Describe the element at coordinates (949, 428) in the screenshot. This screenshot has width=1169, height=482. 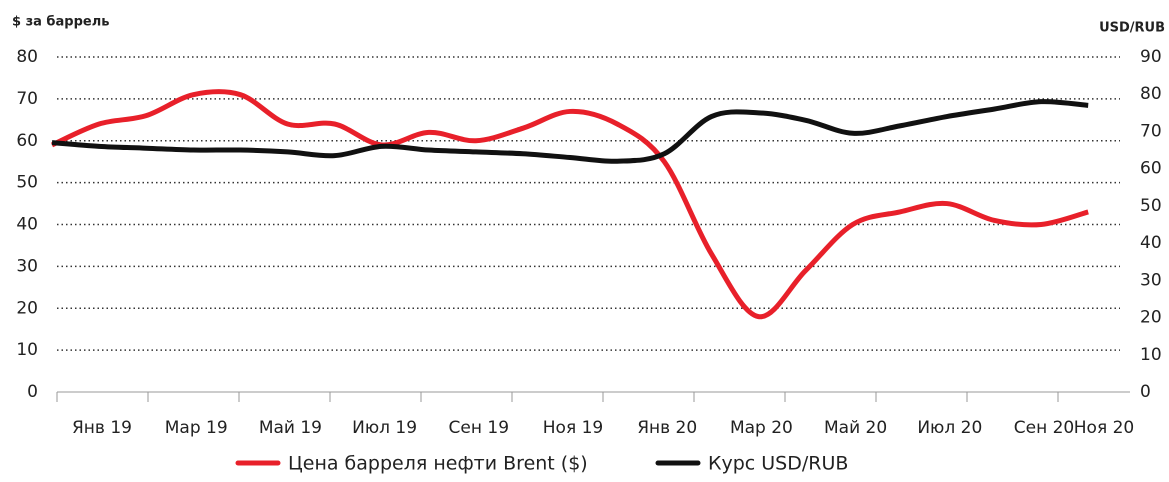
I see `x-tick-label: Июл 20` at that location.